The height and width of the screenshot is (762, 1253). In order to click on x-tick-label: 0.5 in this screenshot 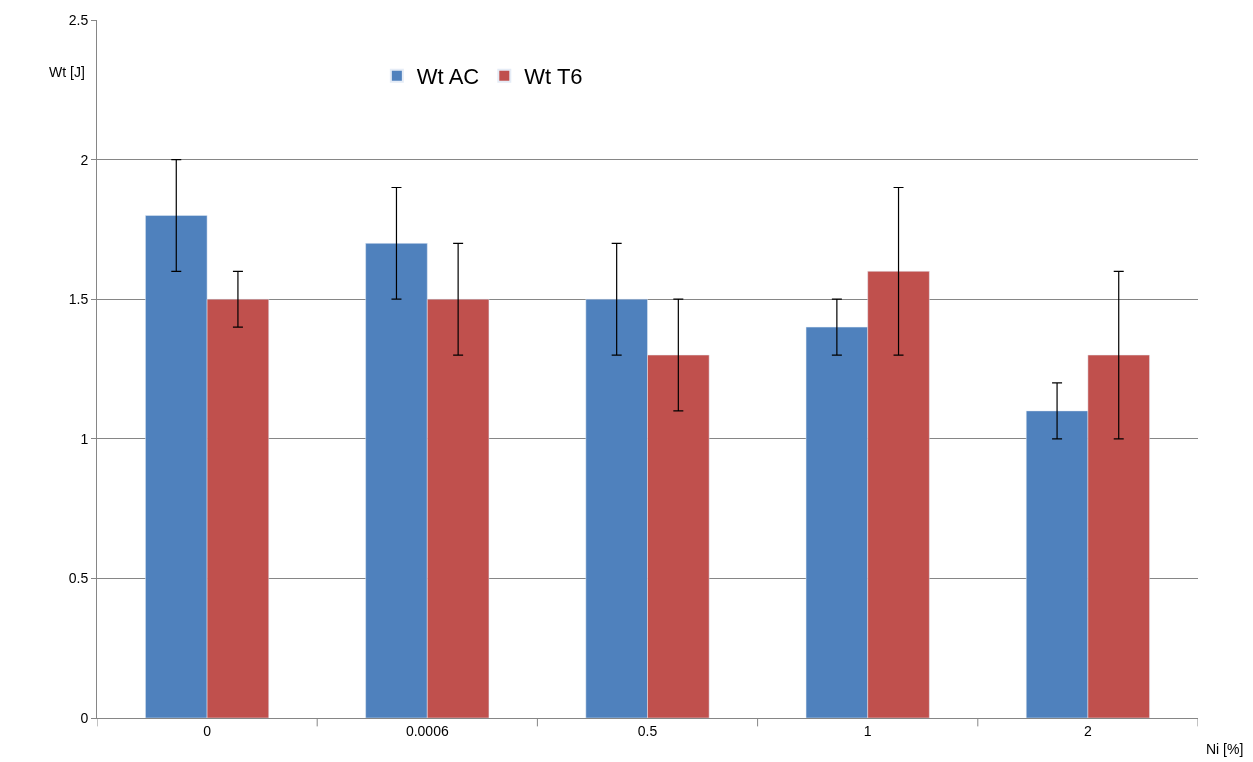, I will do `click(647, 730)`.